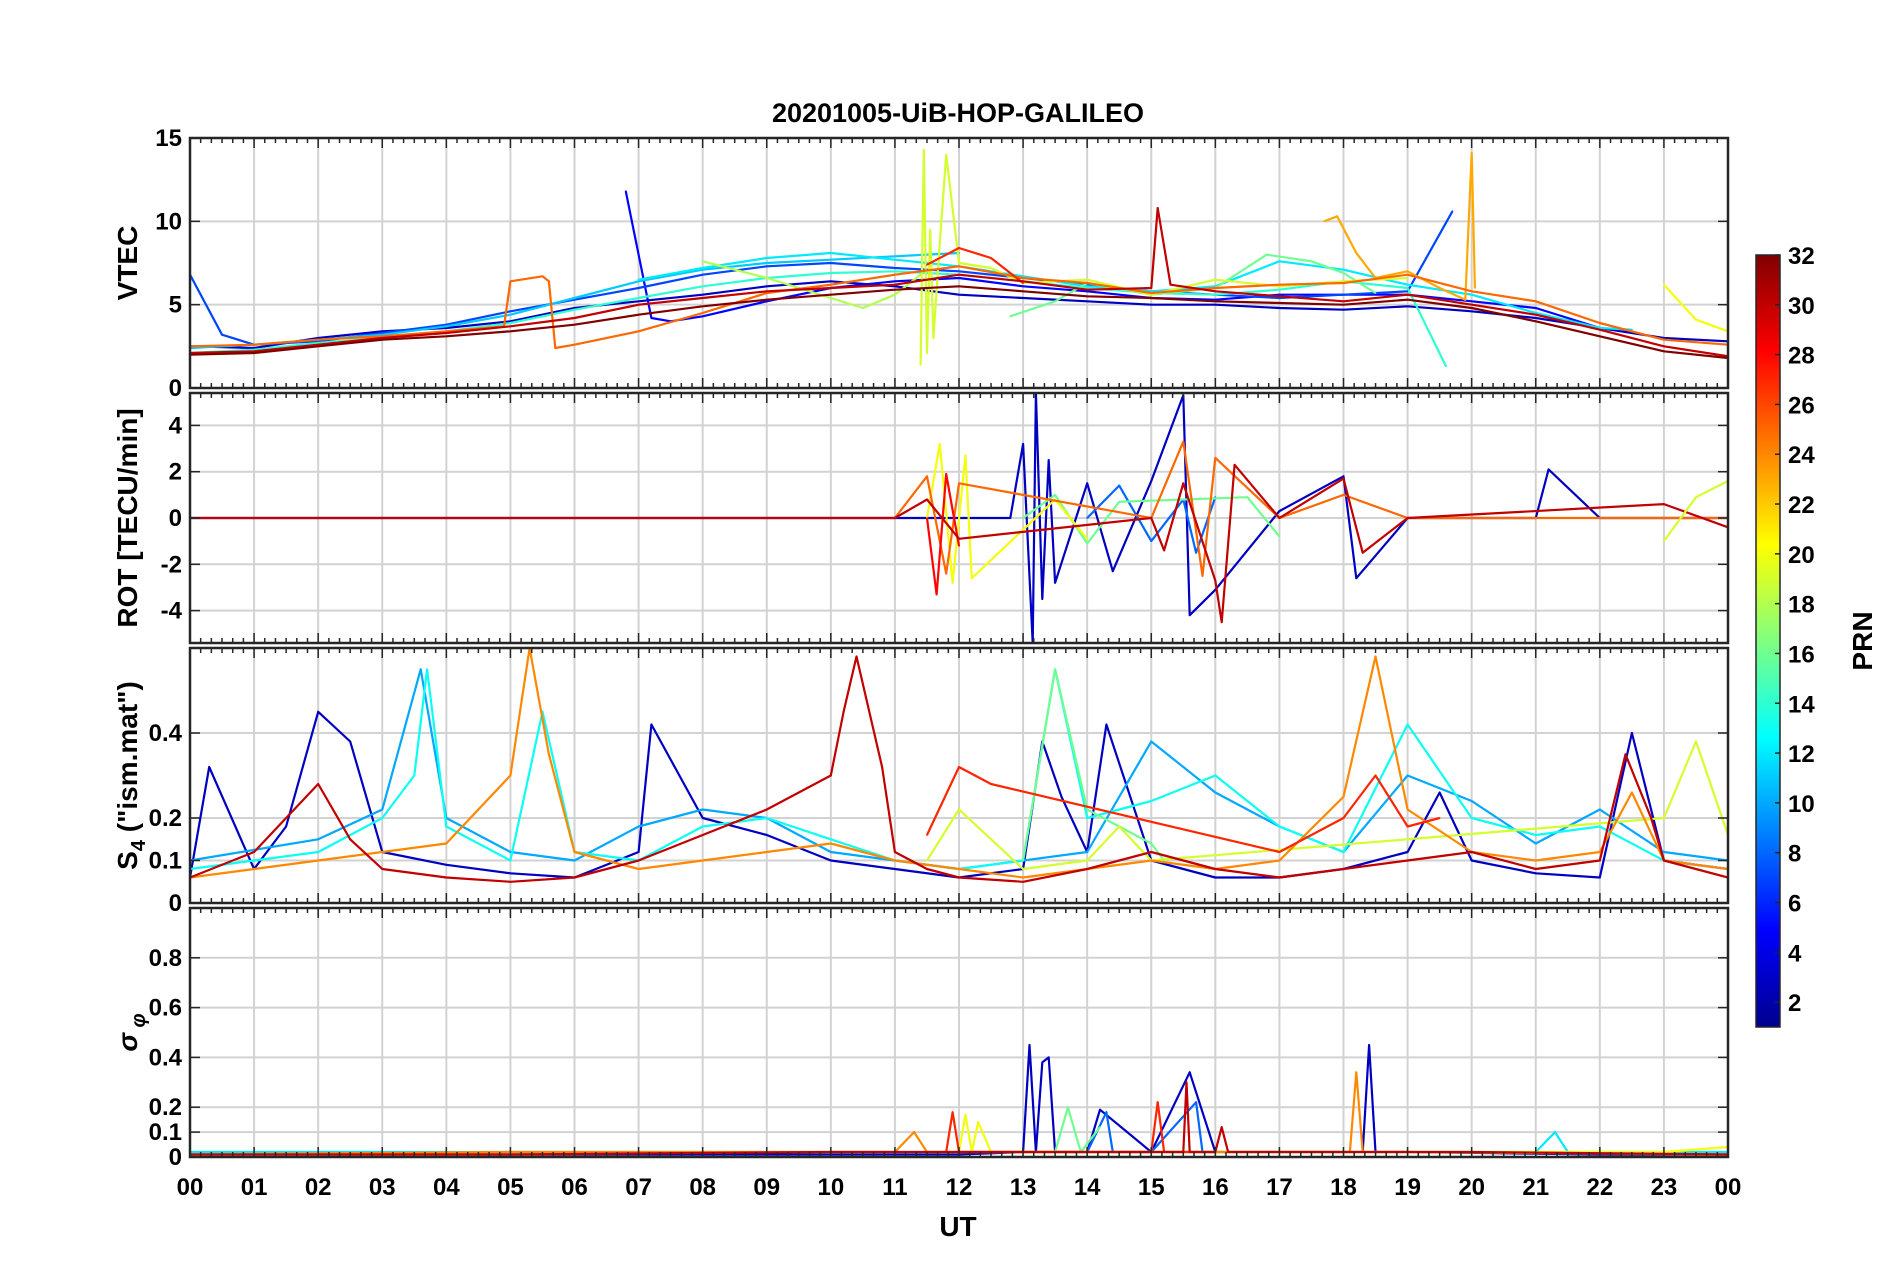  What do you see at coordinates (1471, 1187) in the screenshot?
I see `x-tick-label: 20` at bounding box center [1471, 1187].